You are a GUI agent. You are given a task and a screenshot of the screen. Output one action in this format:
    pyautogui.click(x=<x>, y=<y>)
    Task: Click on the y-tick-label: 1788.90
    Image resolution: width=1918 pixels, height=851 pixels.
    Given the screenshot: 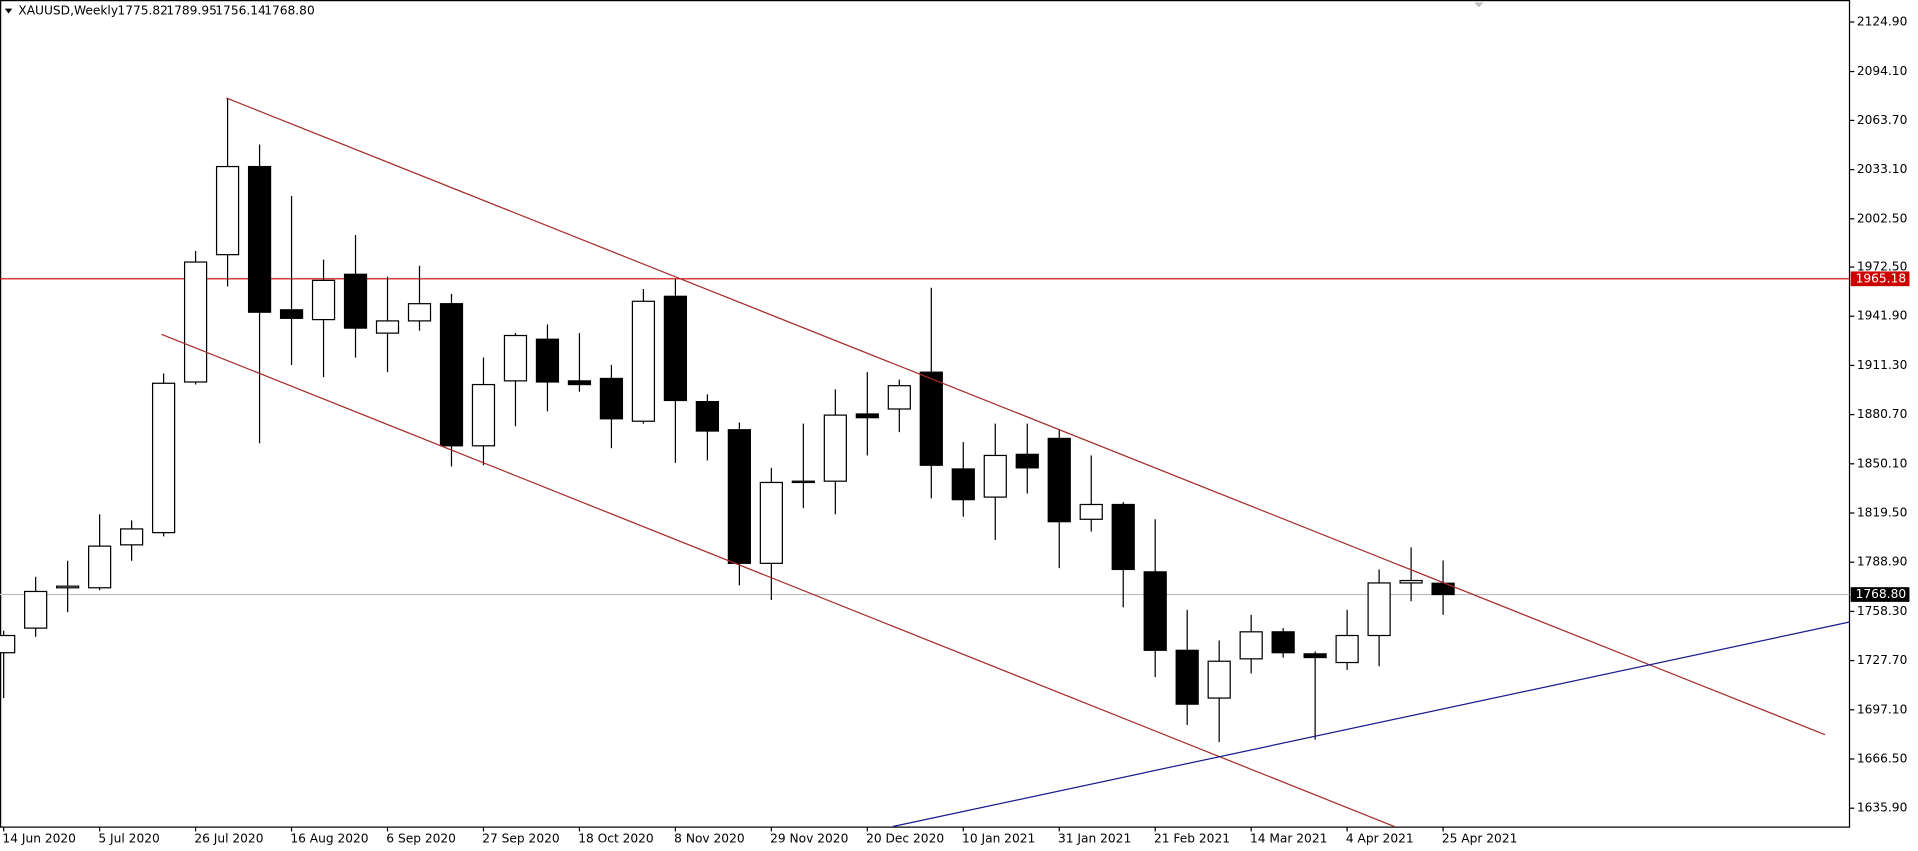 What is the action you would take?
    pyautogui.click(x=1882, y=562)
    